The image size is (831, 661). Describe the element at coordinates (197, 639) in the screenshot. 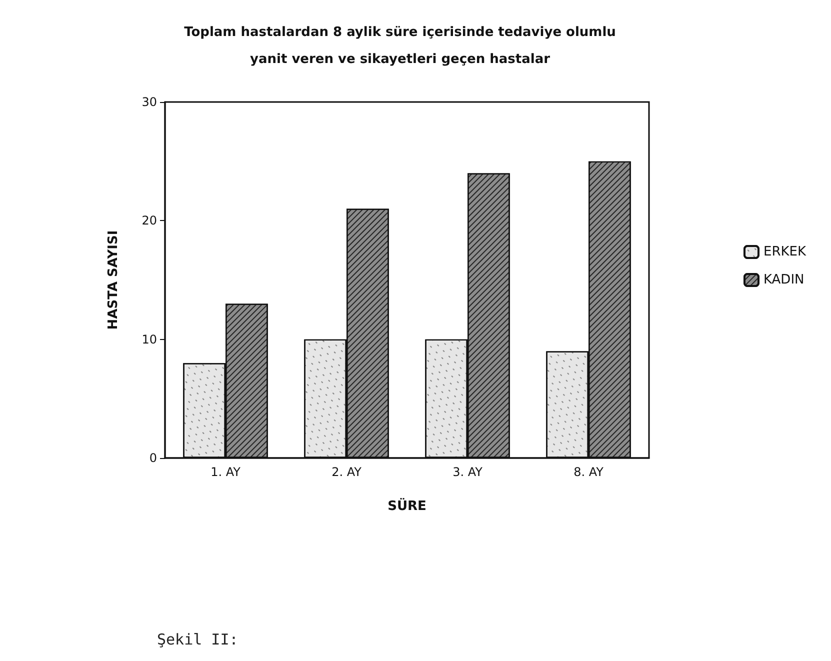

I see `text: Şekil II:` at that location.